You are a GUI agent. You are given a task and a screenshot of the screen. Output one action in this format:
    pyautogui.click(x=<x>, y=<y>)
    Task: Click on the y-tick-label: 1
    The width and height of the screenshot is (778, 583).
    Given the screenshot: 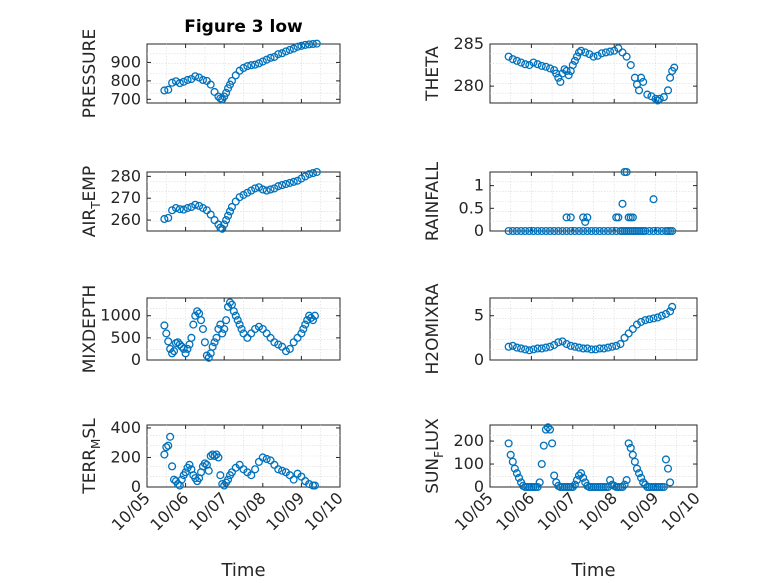 What is the action you would take?
    pyautogui.click(x=479, y=185)
    